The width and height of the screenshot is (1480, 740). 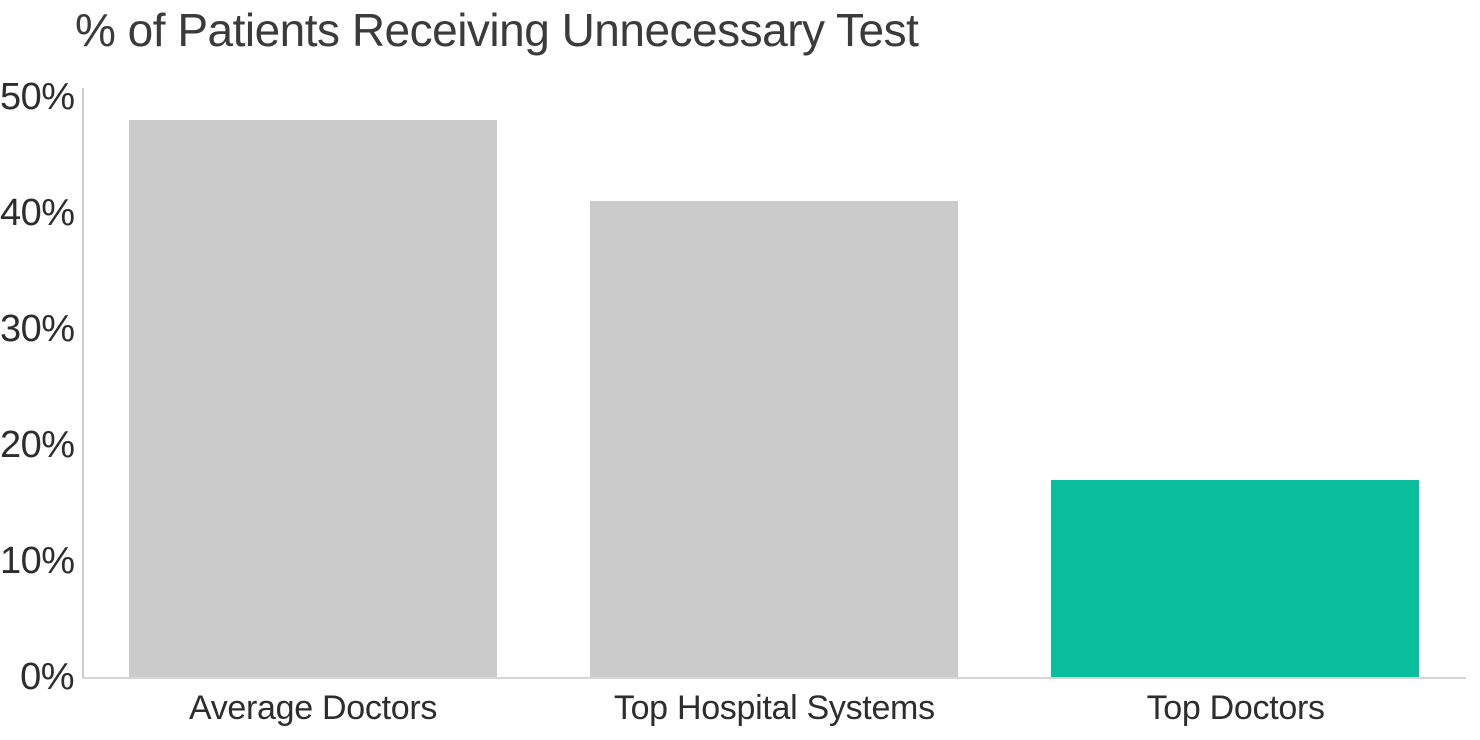 I want to click on chart-title: % of Patients Receiving Unnecessary Test, so click(x=497, y=30).